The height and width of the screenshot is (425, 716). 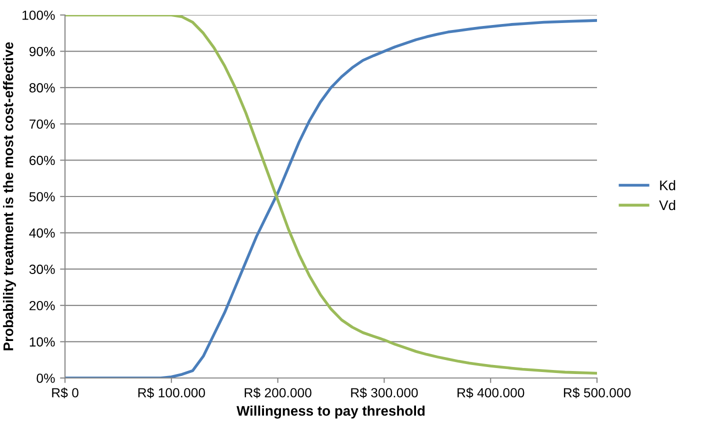 I want to click on y-tick-label: 0%, so click(x=45, y=378).